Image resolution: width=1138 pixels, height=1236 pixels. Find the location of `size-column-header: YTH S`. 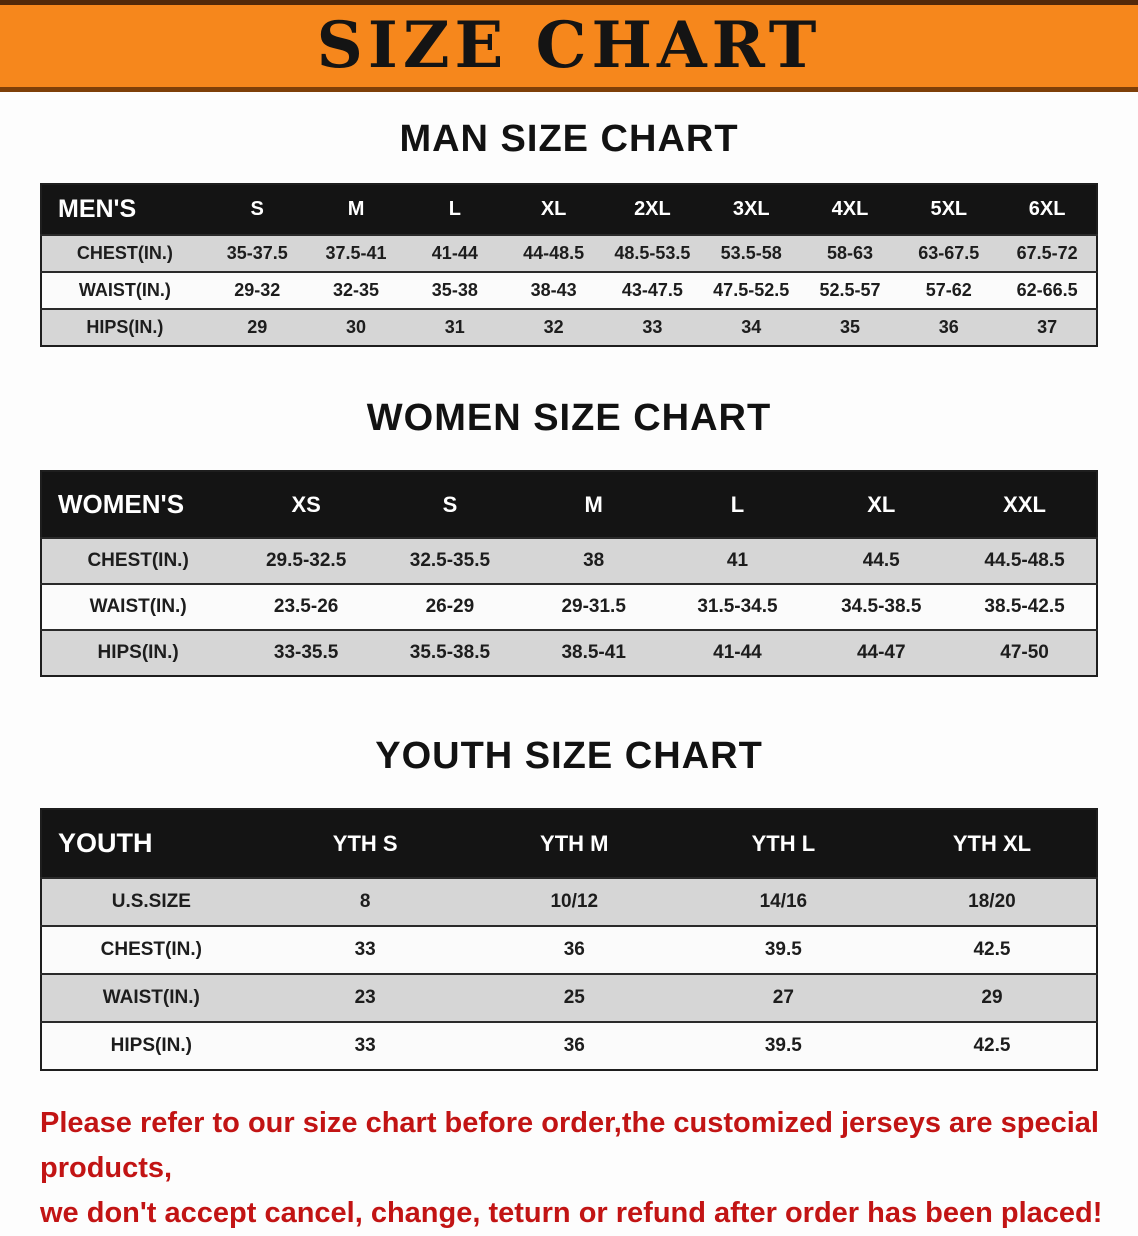

size-column-header: YTH S is located at coordinates (365, 843).